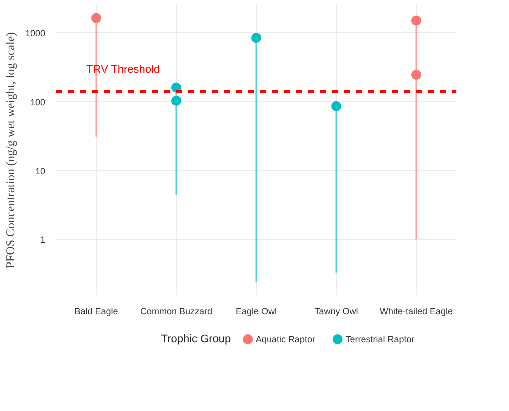 This screenshot has width=509, height=411. I want to click on y-tick-label: 100, so click(38, 102).